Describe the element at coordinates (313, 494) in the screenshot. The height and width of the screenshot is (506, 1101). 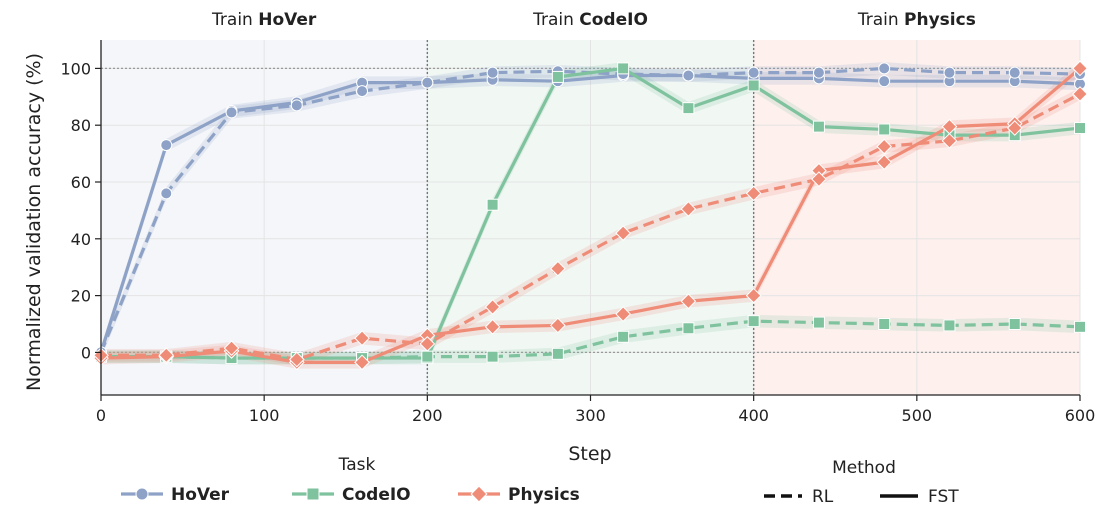
I see `legend-marker-codeio` at that location.